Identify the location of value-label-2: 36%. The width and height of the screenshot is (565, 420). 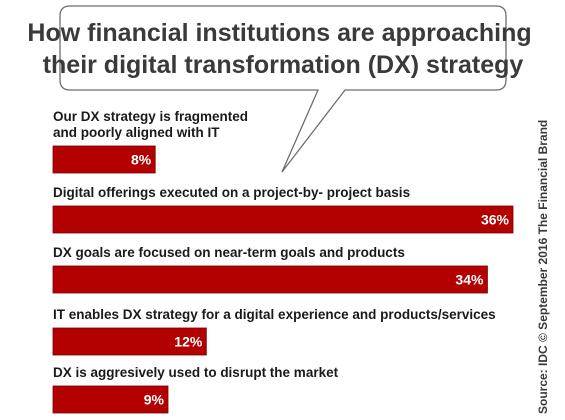
(495, 220).